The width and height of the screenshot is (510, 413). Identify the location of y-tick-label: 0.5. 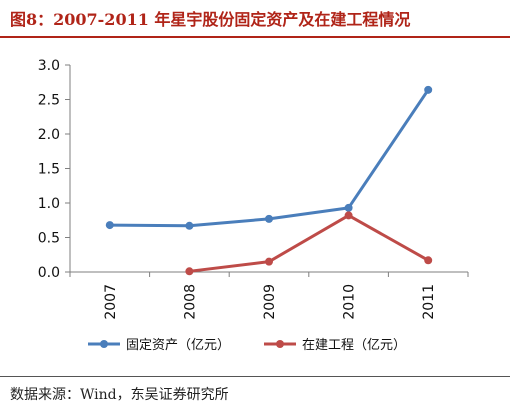
(49, 239).